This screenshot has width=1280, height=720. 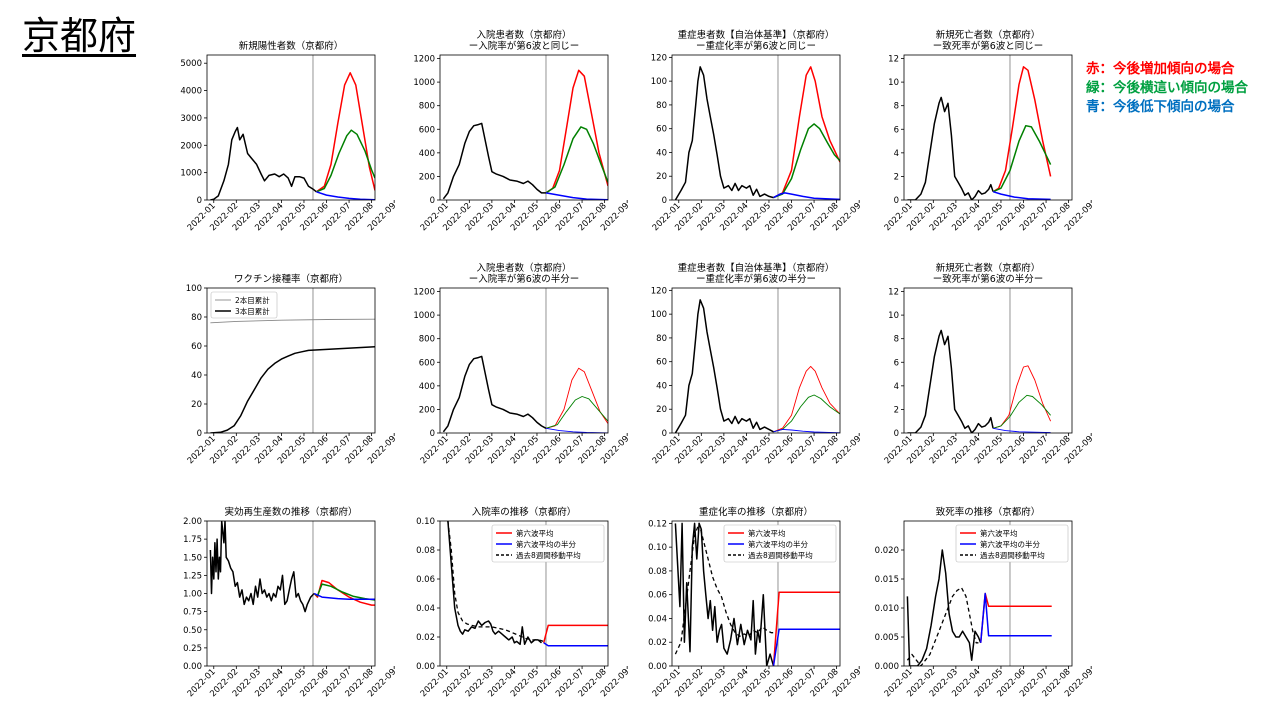 What do you see at coordinates (292, 321) in the screenshot?
I see `series-line-dose2` at bounding box center [292, 321].